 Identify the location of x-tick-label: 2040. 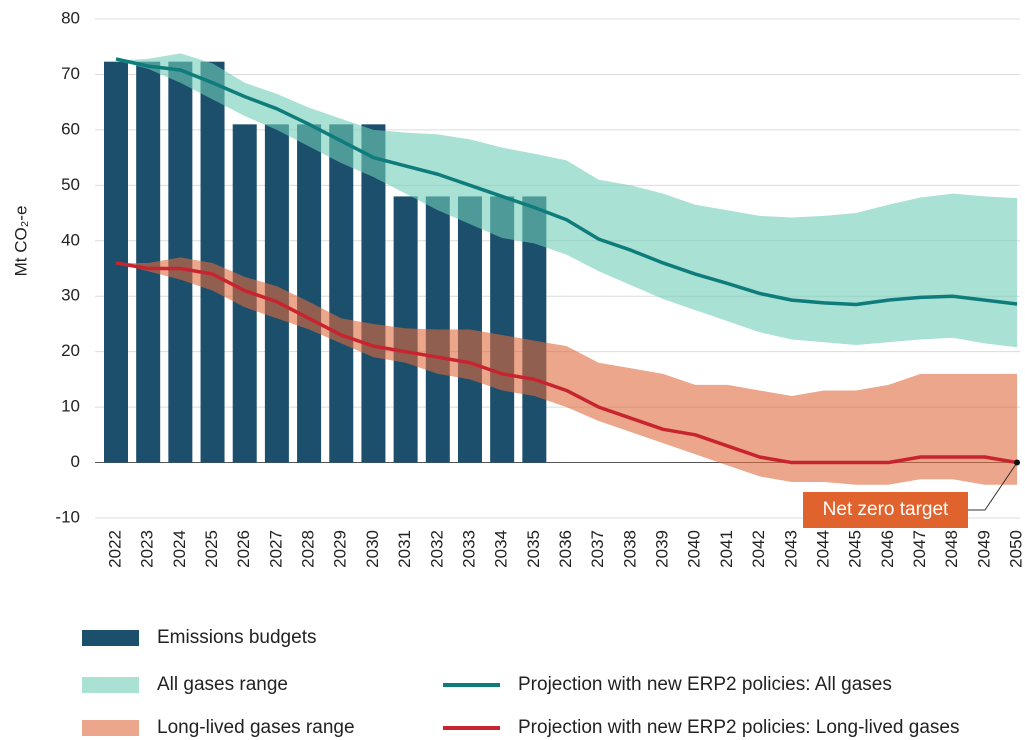
(694, 549).